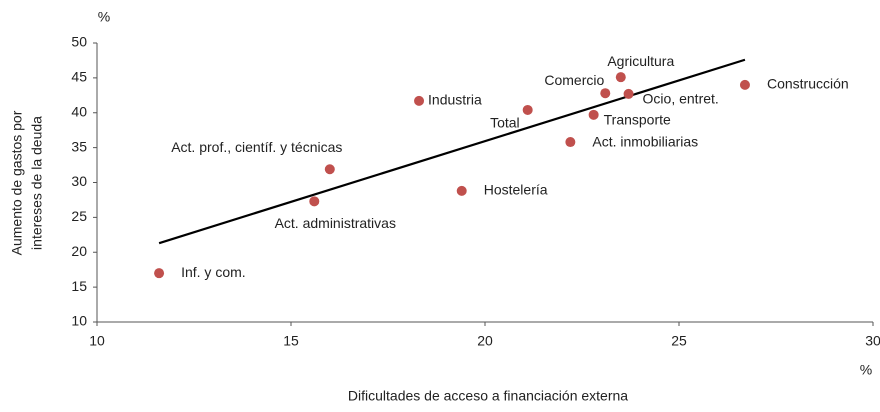 Image resolution: width=880 pixels, height=412 pixels. Describe the element at coordinates (79, 251) in the screenshot. I see `y-tick-label: 20` at that location.